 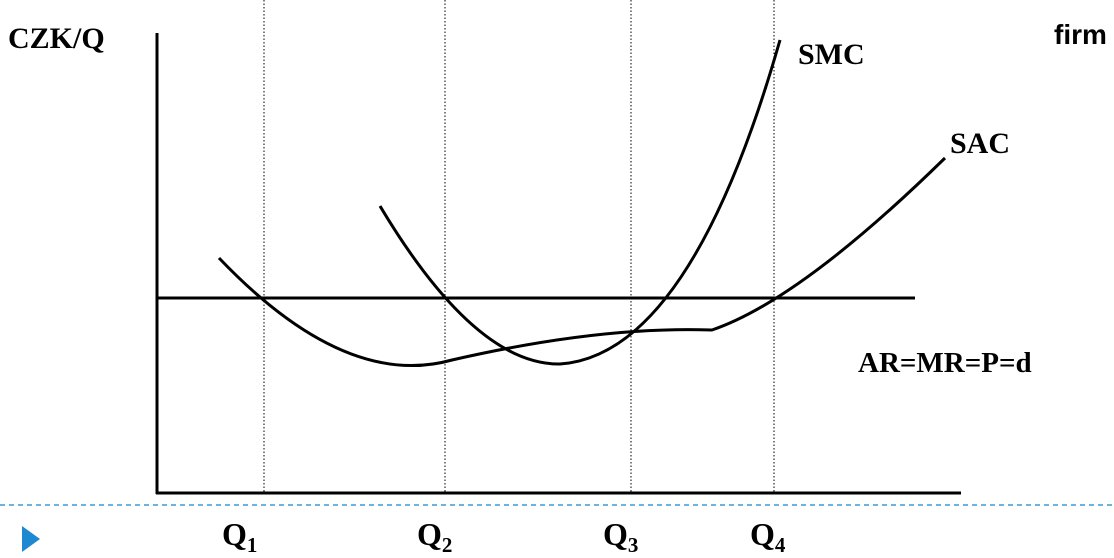 I want to click on sac-label: SAC, so click(x=980, y=143).